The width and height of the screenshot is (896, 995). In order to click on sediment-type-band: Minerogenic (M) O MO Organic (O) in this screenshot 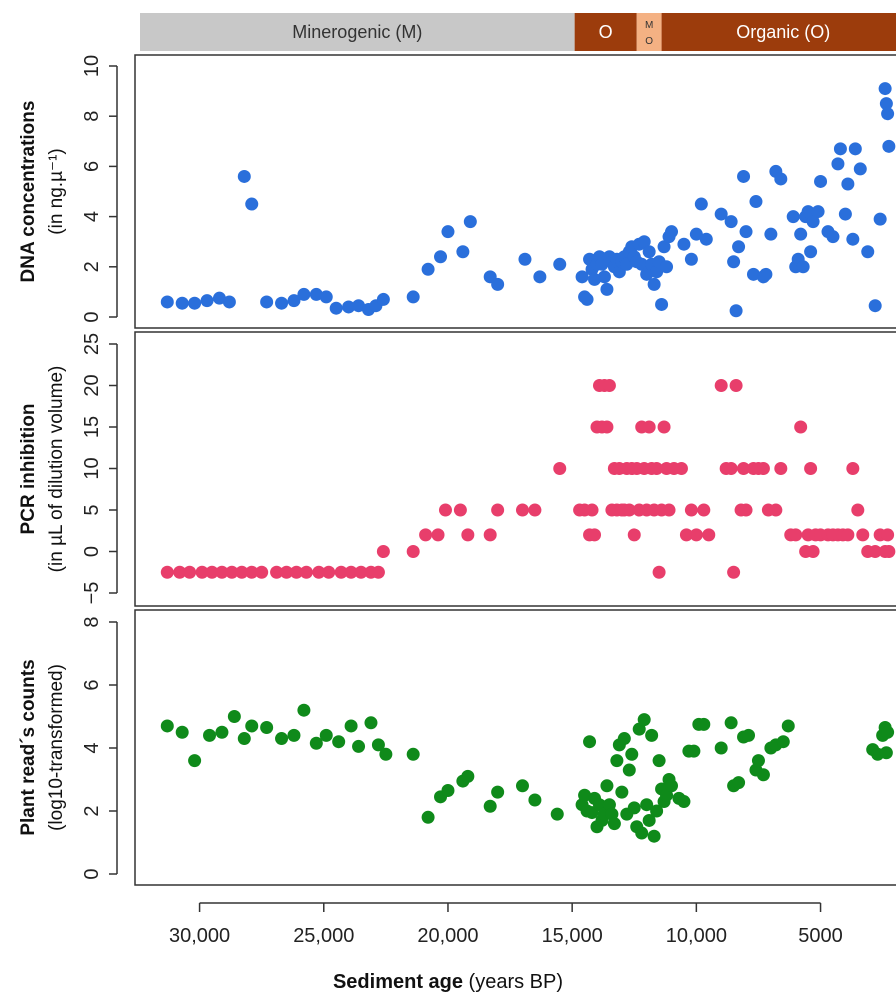, I will do `click(518, 32)`.